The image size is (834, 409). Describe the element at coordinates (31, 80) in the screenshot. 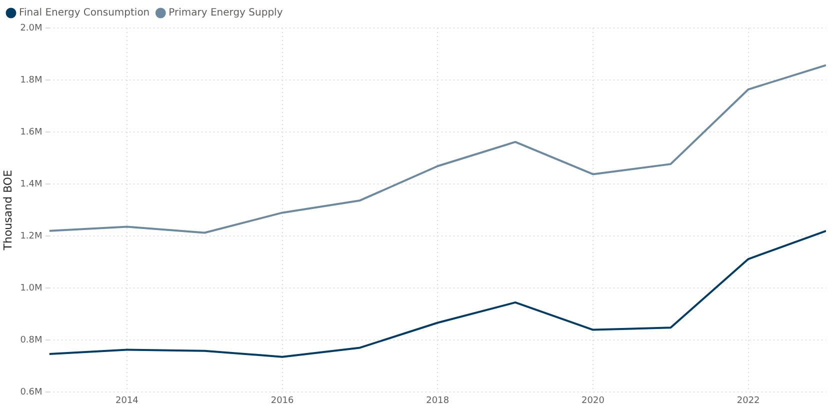

I see `y-tick-label: 1.8M` at that location.